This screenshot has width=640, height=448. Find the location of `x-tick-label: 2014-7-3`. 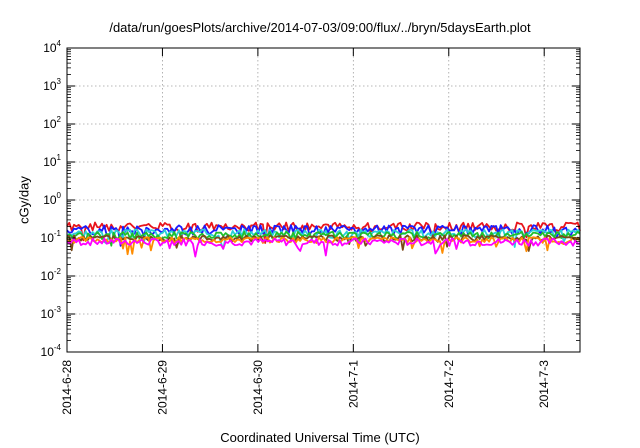

x-tick-label: 2014-7-3 is located at coordinates (544, 384).